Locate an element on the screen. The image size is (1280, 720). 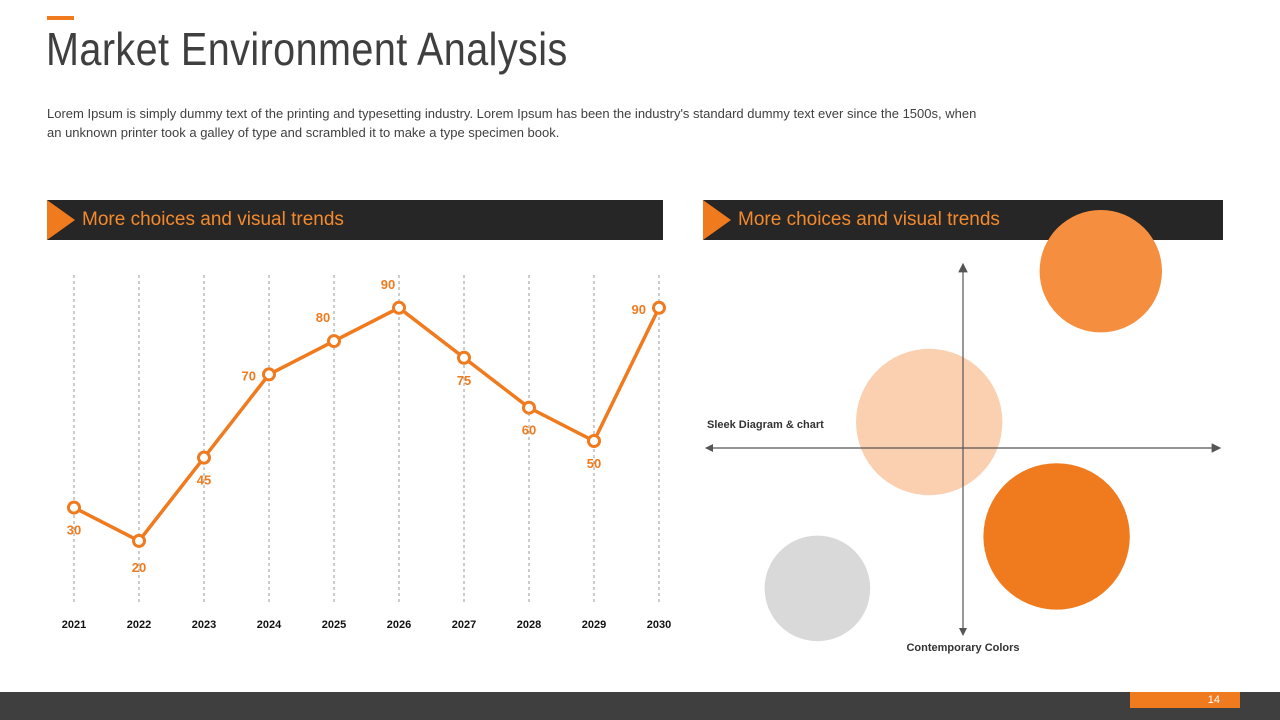
x-tick-label: 2028 is located at coordinates (529, 625).